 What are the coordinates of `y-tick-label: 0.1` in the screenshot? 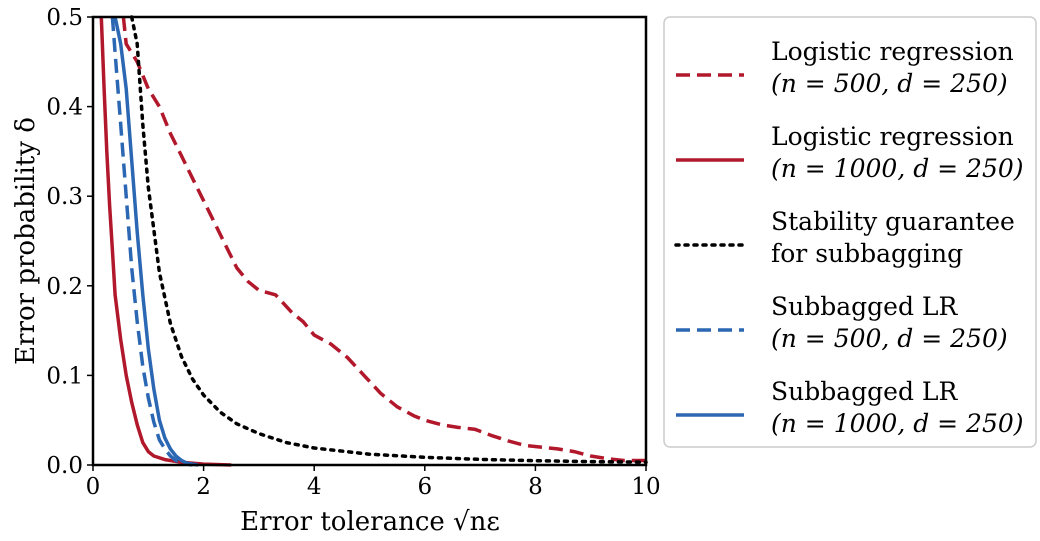 It's located at (64, 376).